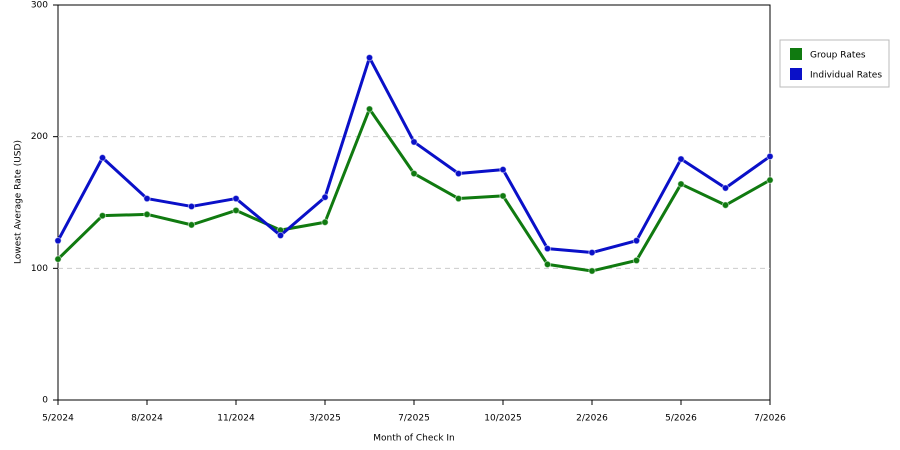  Describe the element at coordinates (414, 439) in the screenshot. I see `x-axis-label: Month of Check In` at that location.